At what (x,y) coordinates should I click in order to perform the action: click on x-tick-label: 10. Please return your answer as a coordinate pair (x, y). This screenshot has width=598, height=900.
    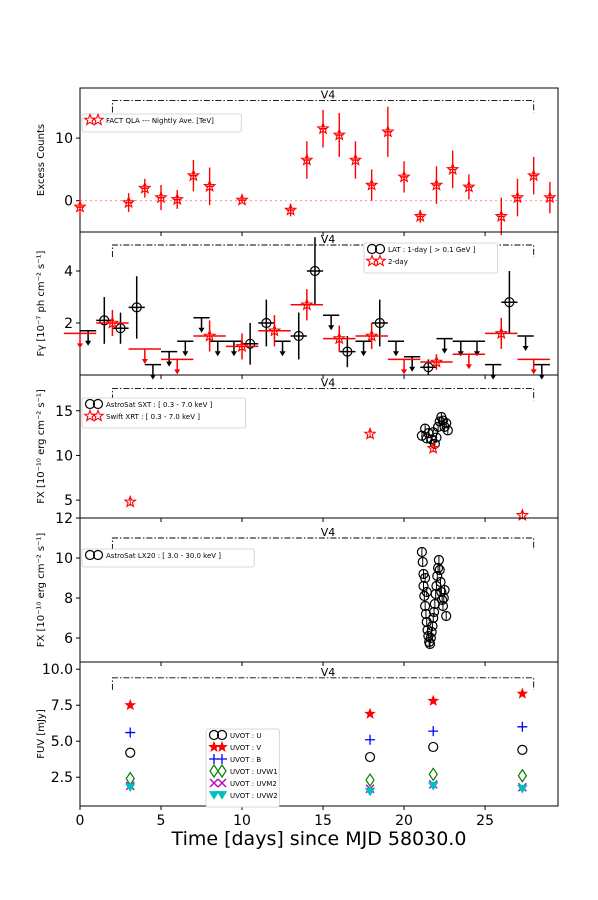
    Looking at the image, I should click on (242, 821).